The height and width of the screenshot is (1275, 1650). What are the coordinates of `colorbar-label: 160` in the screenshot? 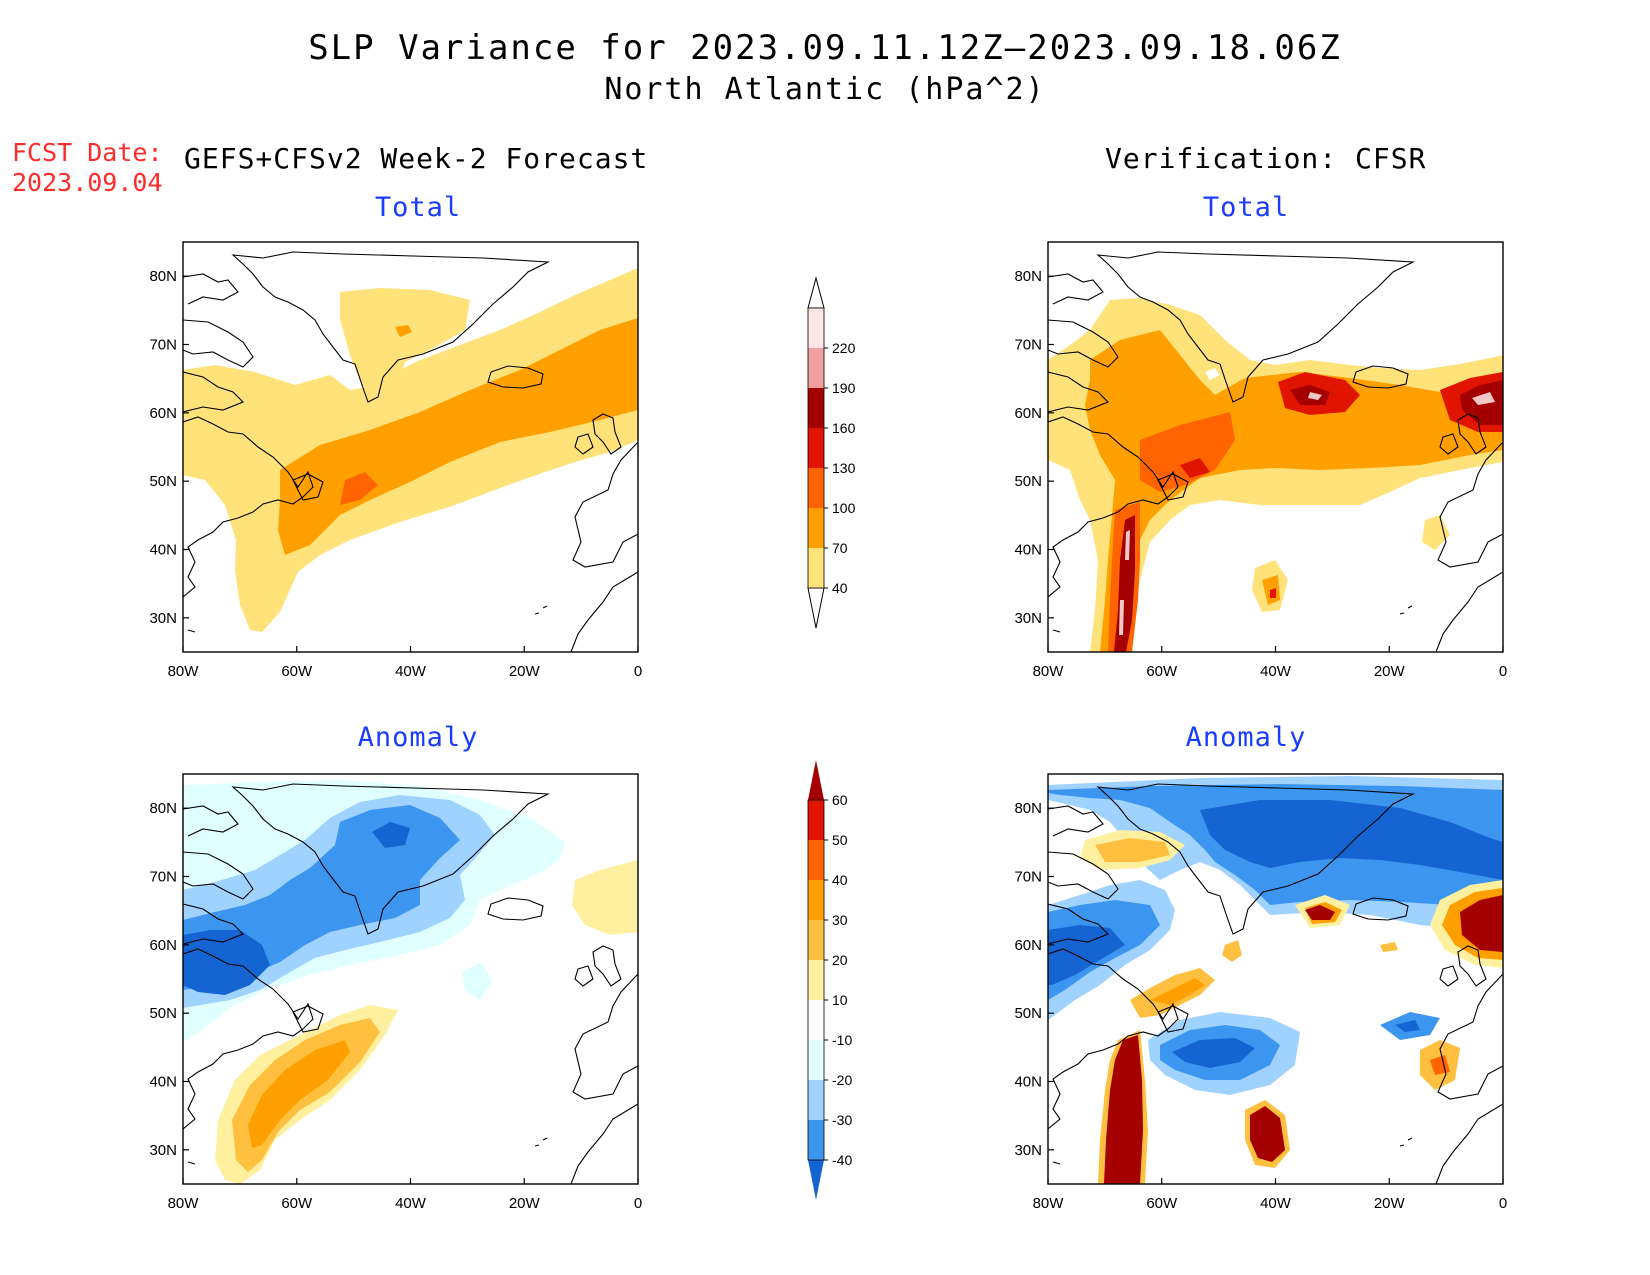 It's located at (844, 428).